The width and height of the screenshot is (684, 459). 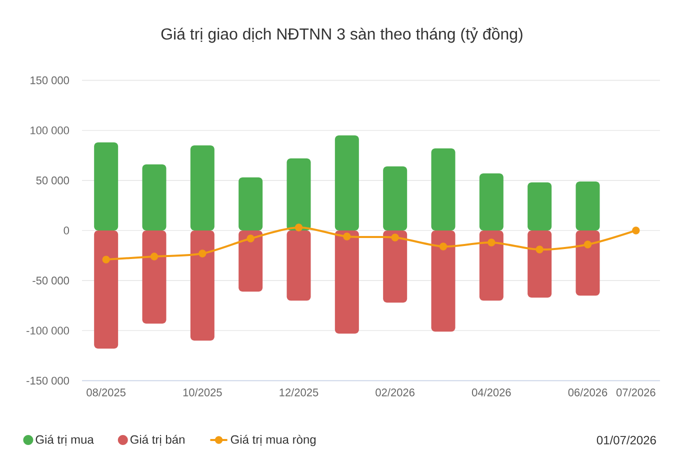 I want to click on legend-label: Giá trị mua, so click(x=65, y=440).